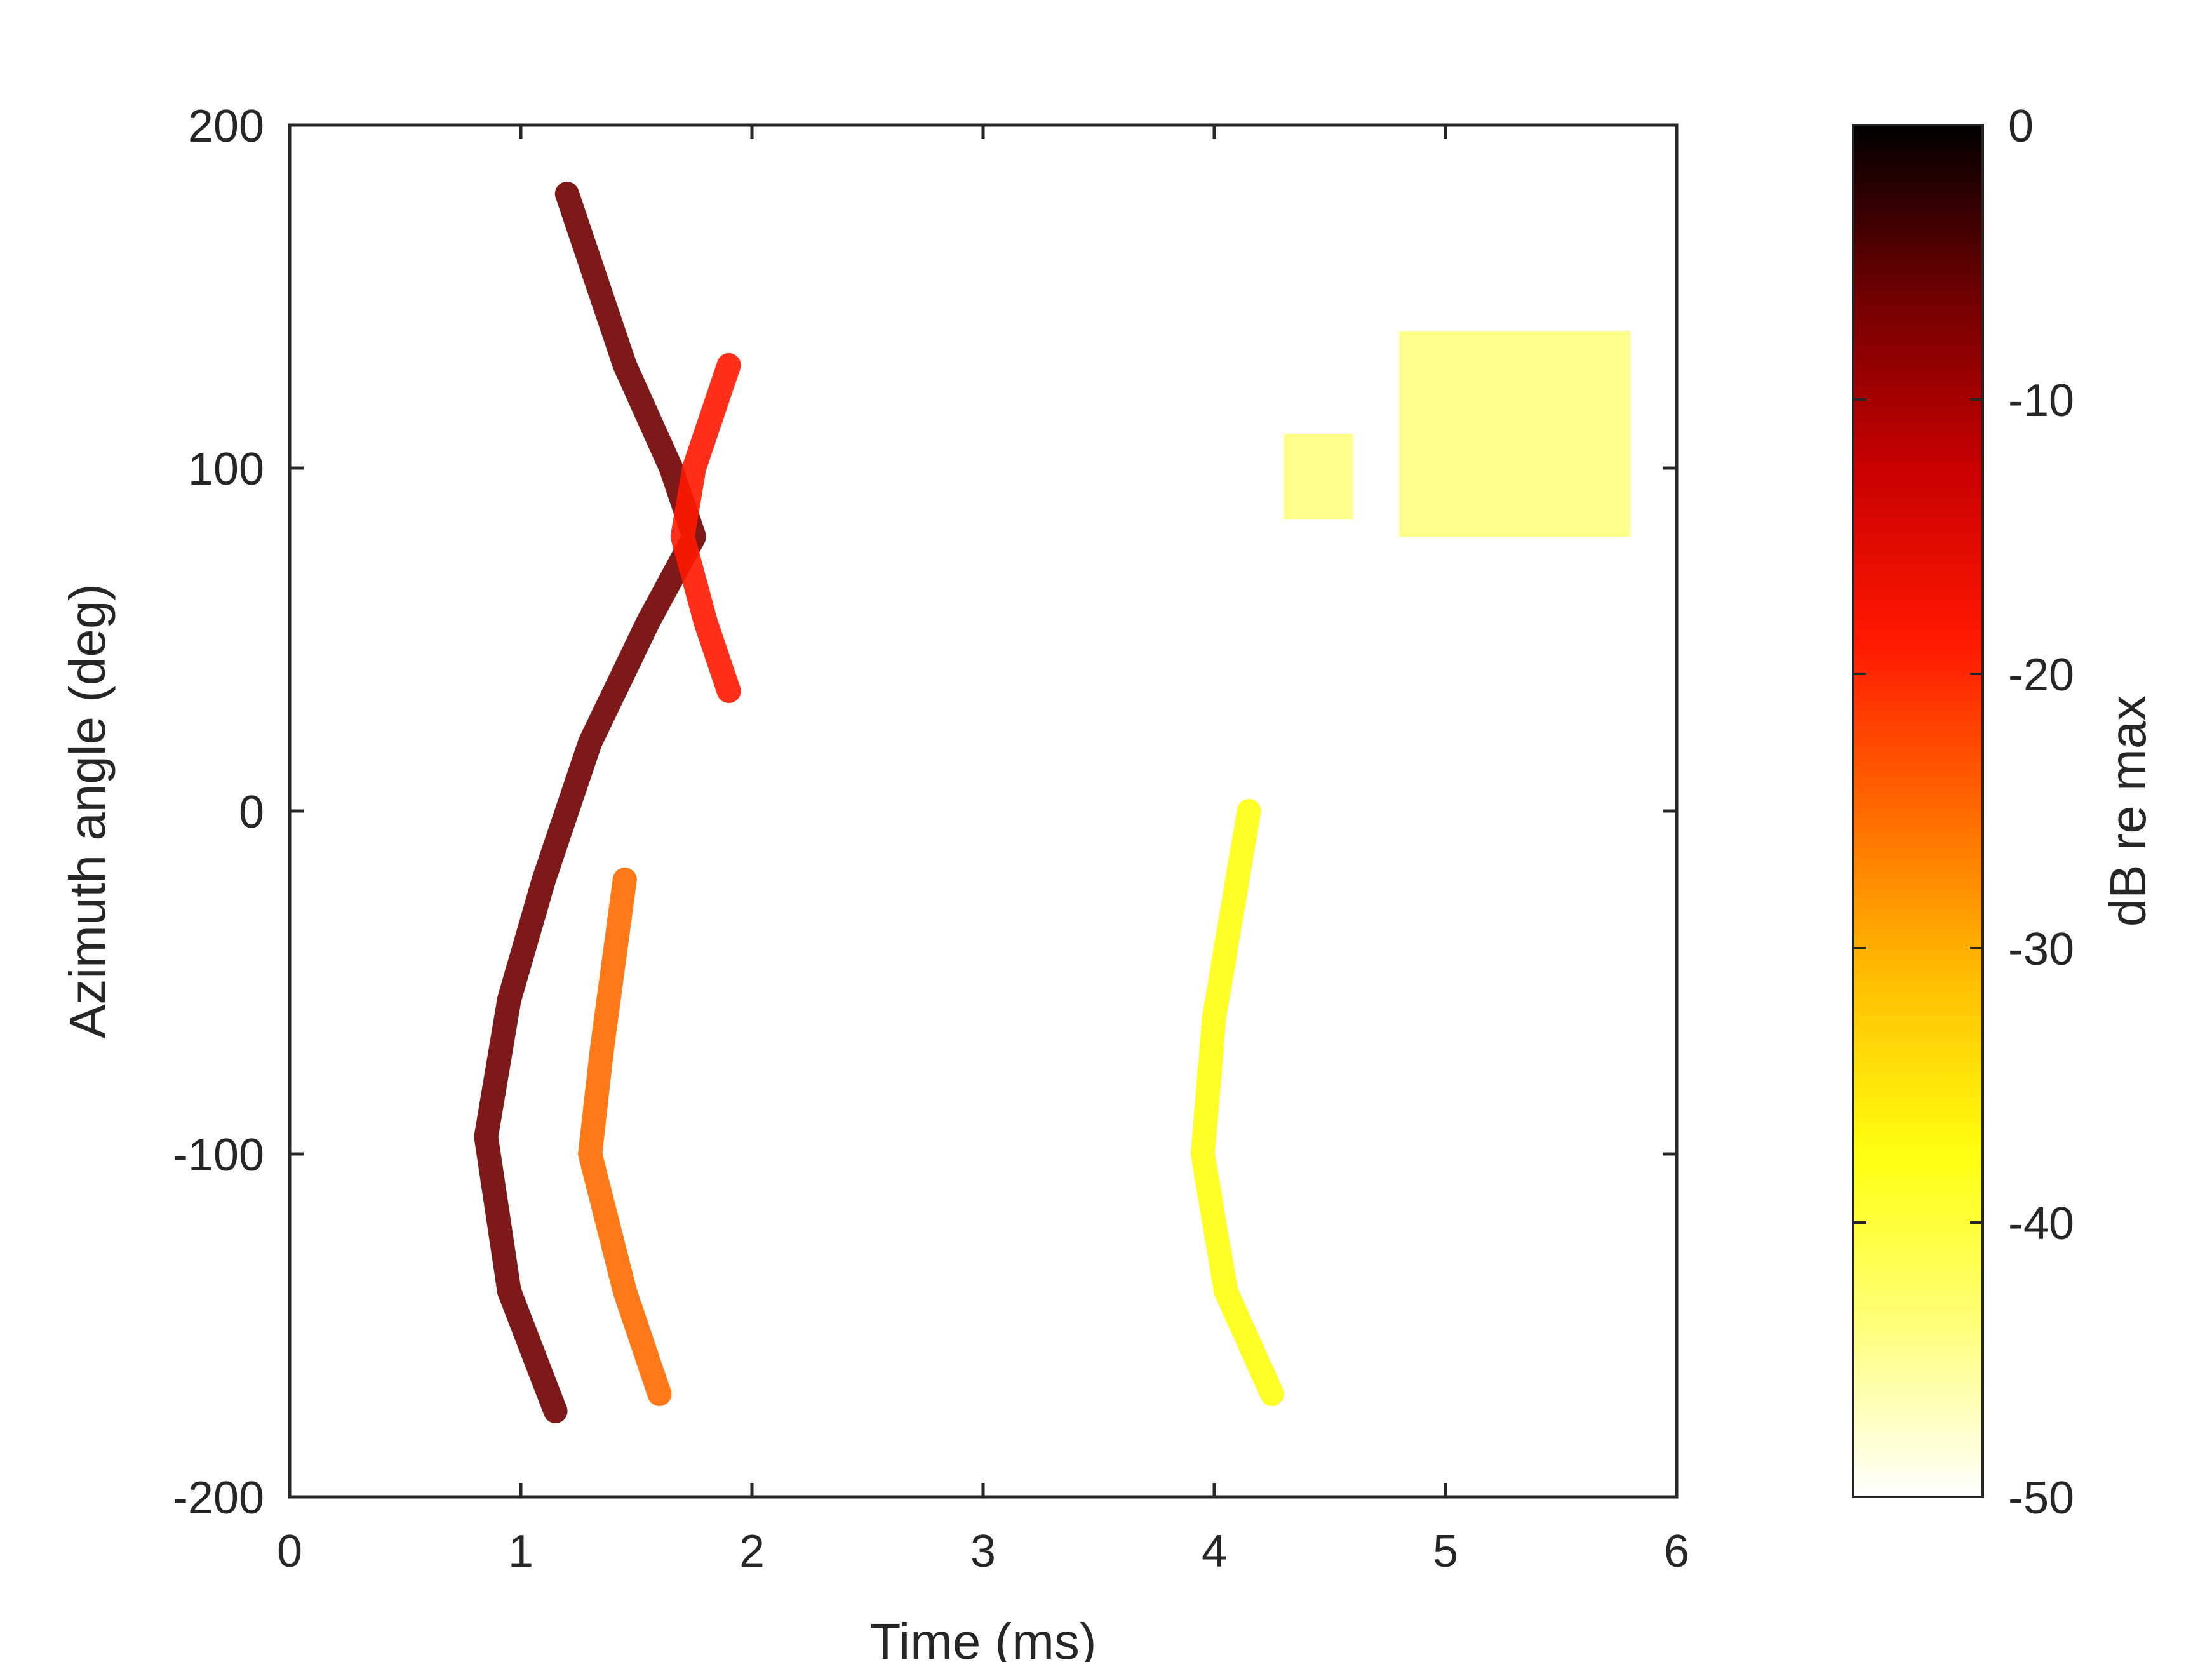 This screenshot has height=1662, width=2212. Describe the element at coordinates (520, 1551) in the screenshot. I see `x-tick-label: 1` at that location.